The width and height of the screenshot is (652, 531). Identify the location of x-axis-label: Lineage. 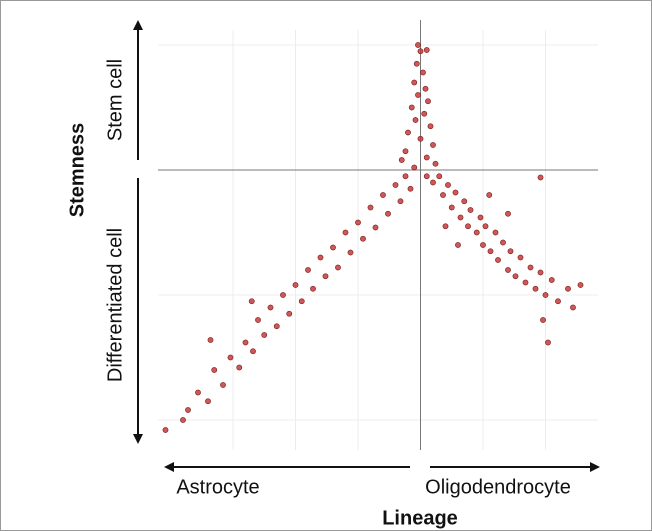
(420, 518).